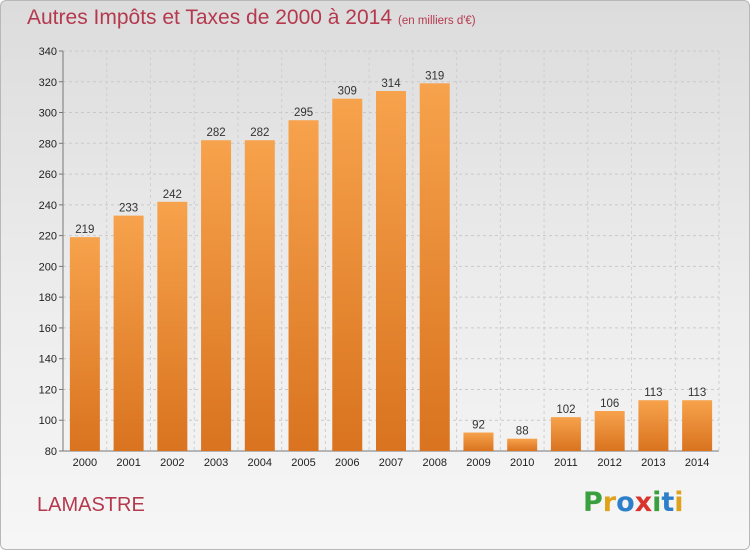 The height and width of the screenshot is (550, 750). What do you see at coordinates (697, 463) in the screenshot?
I see `x-tick-label: 2014` at bounding box center [697, 463].